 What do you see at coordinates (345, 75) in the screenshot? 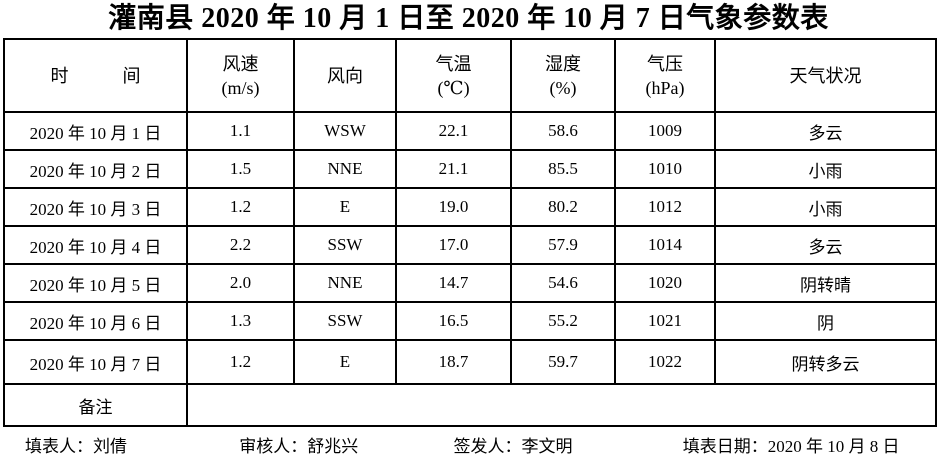
I see `header-wind-direction: 风向` at bounding box center [345, 75].